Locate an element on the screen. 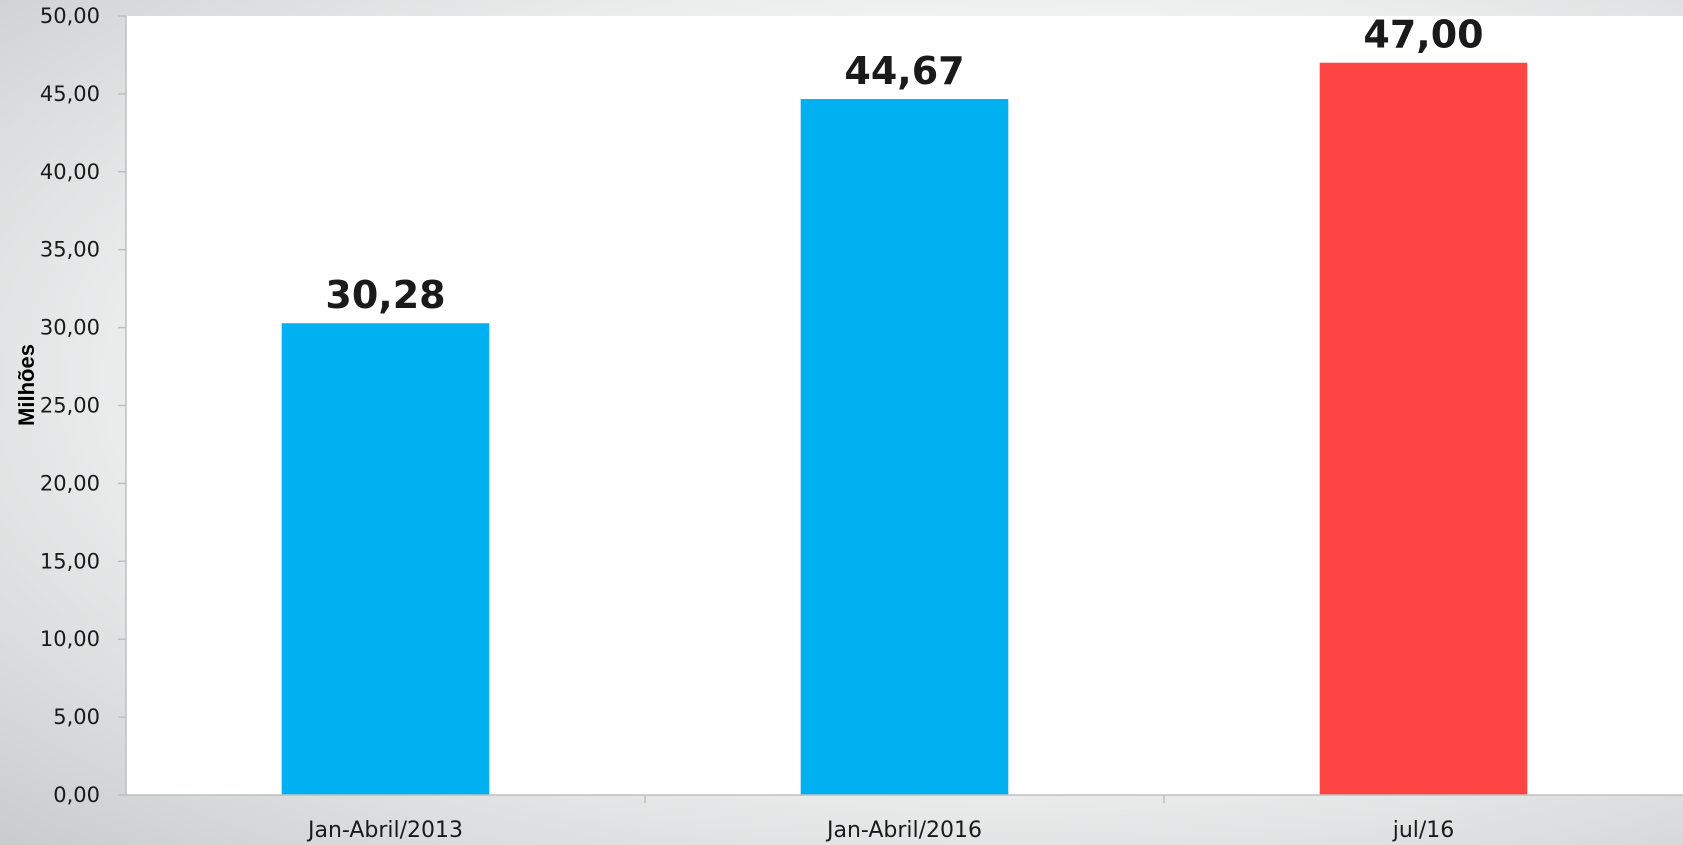 The image size is (1683, 845). y-tick-label: 20,00 is located at coordinates (70, 483).